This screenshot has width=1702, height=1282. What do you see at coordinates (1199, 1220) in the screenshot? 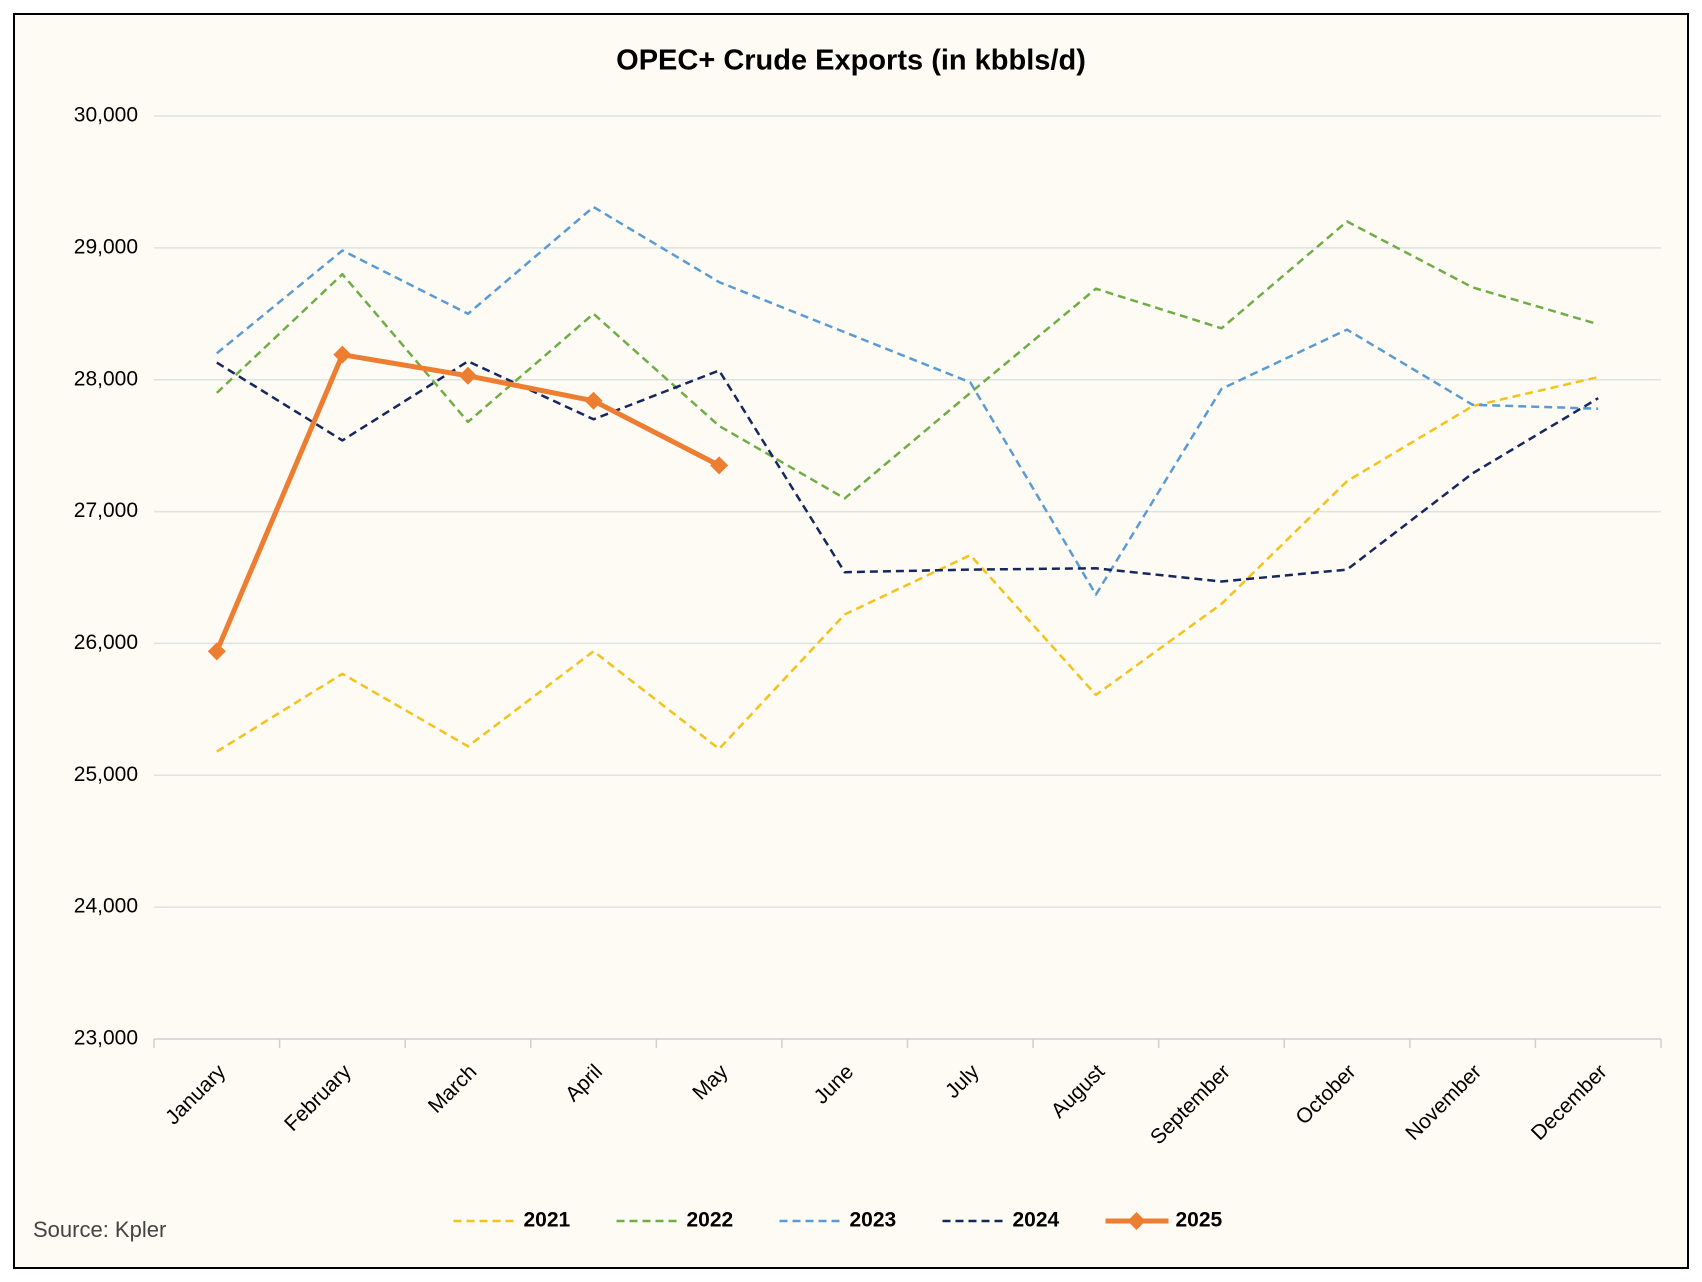
I see `legend-label: 2025` at bounding box center [1199, 1220].